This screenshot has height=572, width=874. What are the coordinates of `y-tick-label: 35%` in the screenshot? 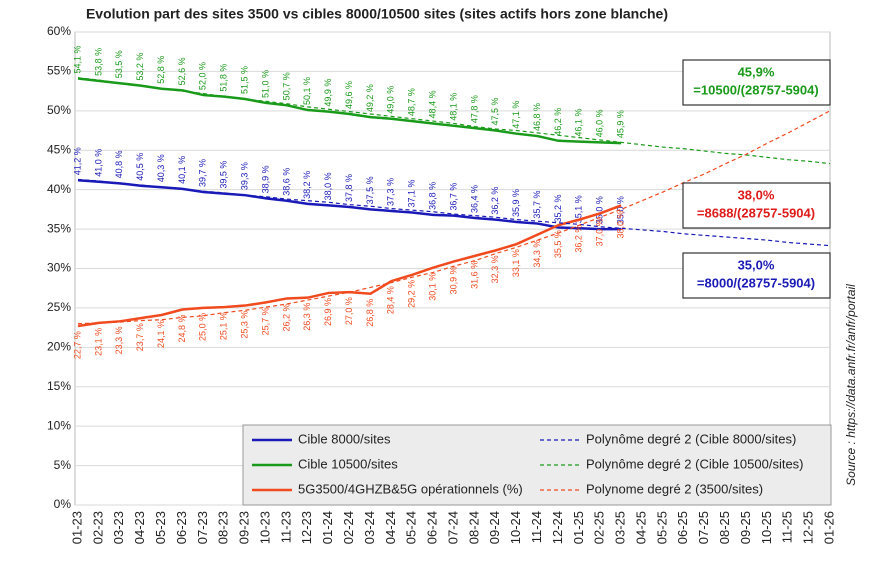 It's located at (59, 228).